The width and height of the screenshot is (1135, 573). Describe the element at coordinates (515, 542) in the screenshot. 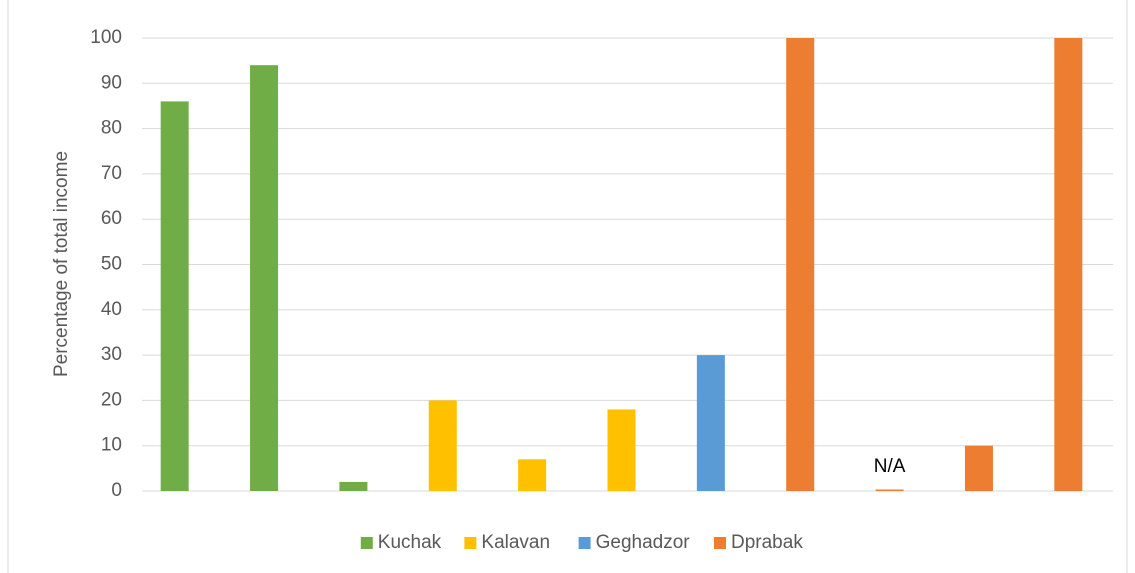

I see `legend-label: Kalavan` at that location.